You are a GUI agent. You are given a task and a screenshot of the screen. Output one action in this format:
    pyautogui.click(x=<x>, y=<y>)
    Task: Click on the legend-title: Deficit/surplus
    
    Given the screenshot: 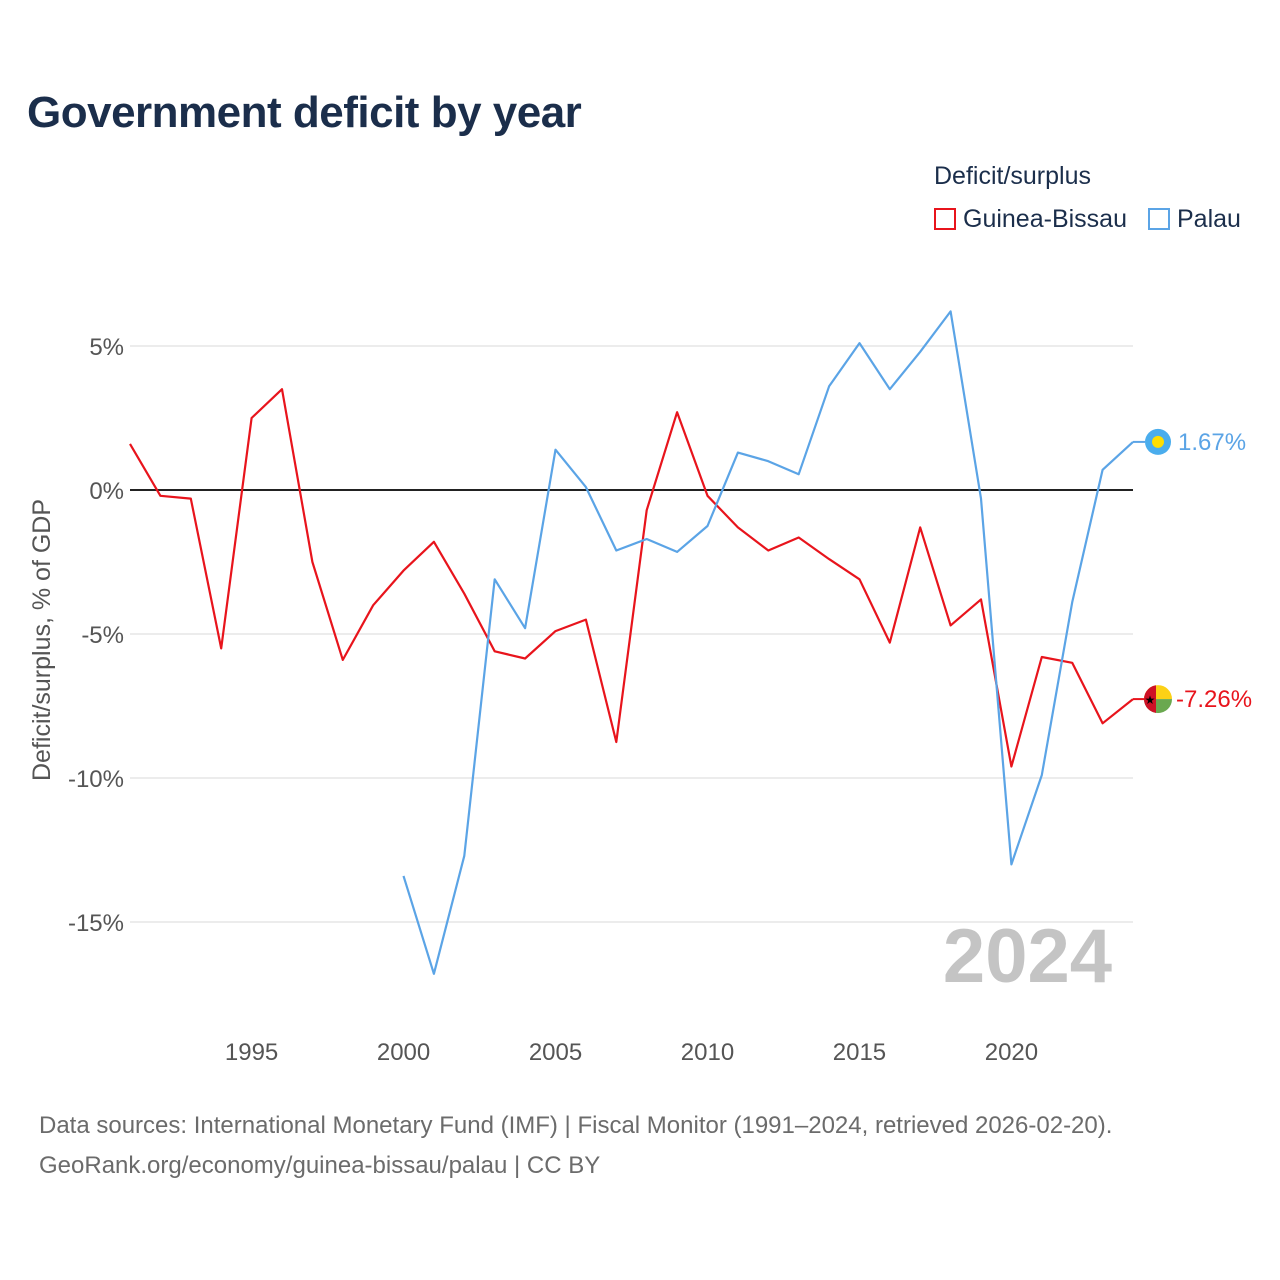 What is the action you would take?
    pyautogui.click(x=1012, y=176)
    